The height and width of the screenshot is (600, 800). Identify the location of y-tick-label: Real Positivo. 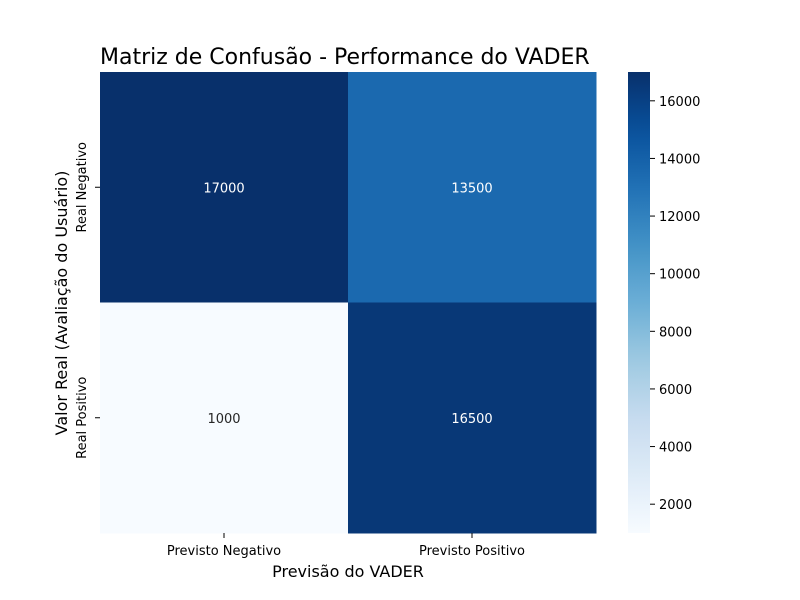
(82, 418).